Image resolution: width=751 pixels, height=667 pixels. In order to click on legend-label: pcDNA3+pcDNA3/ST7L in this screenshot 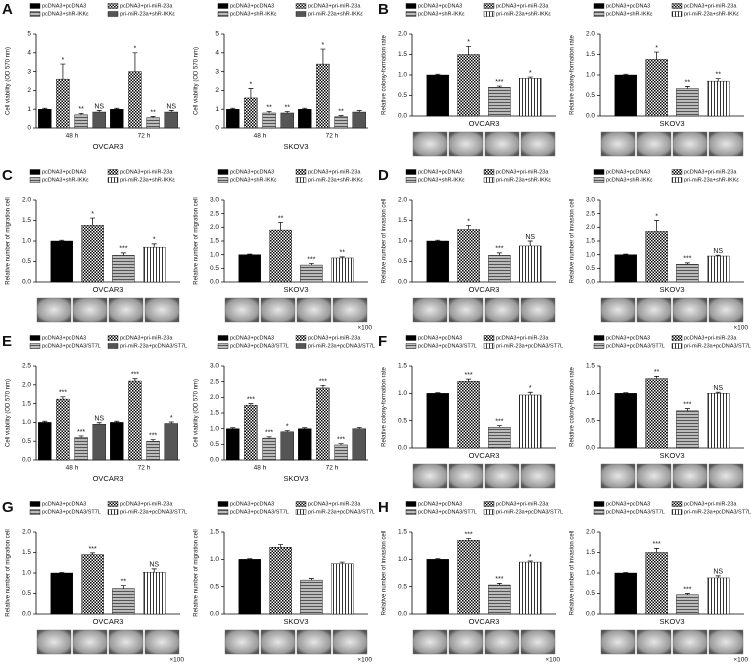, I will do `click(447, 346)`.